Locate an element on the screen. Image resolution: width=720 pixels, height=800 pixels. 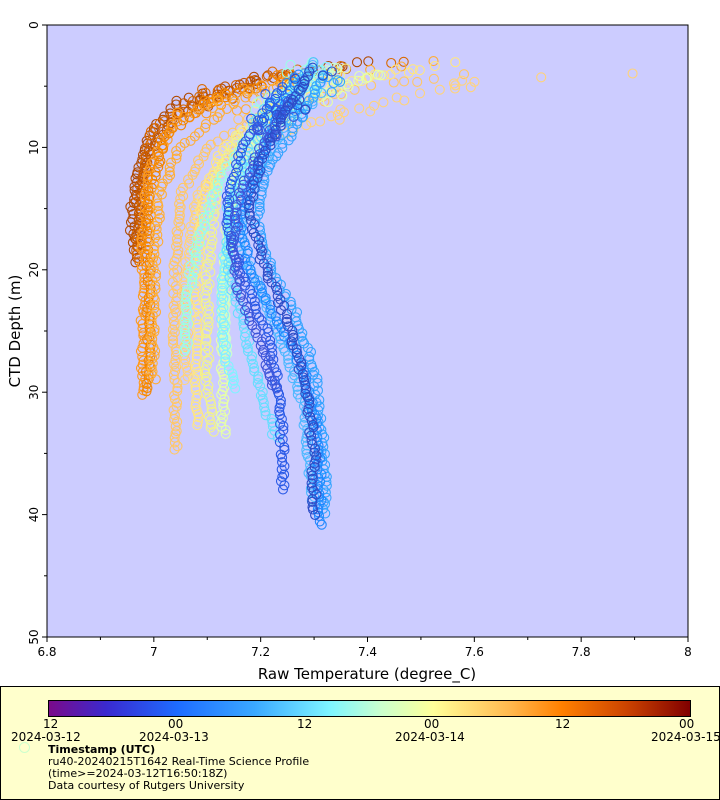
x-tick-label: 7 is located at coordinates (154, 652).